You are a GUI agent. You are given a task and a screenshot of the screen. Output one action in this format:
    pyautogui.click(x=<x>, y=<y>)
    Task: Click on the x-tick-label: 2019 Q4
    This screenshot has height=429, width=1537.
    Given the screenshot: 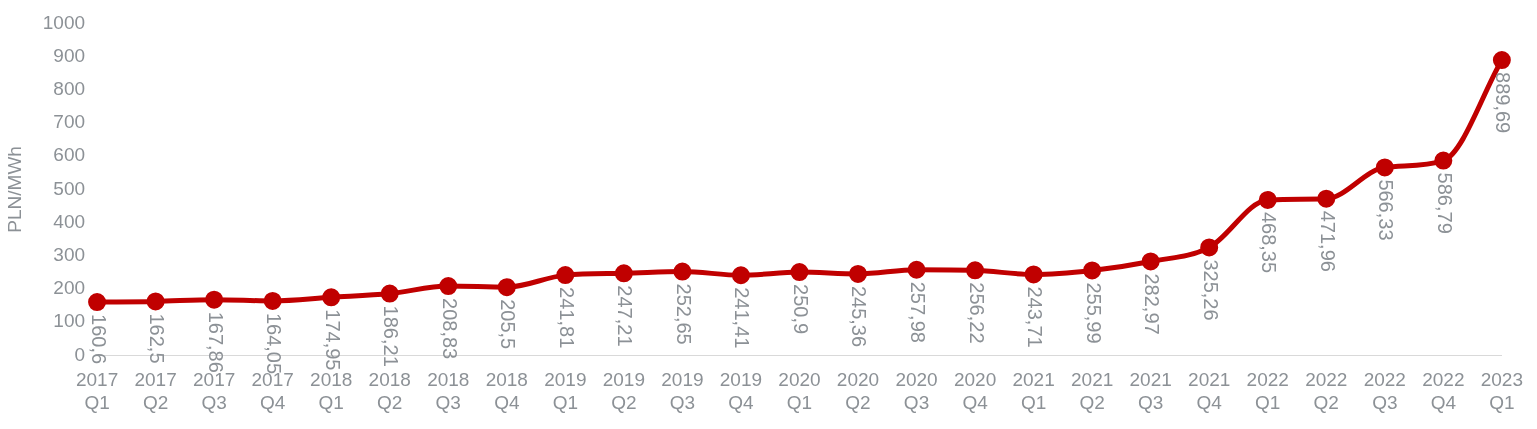 What is the action you would take?
    pyautogui.click(x=741, y=391)
    